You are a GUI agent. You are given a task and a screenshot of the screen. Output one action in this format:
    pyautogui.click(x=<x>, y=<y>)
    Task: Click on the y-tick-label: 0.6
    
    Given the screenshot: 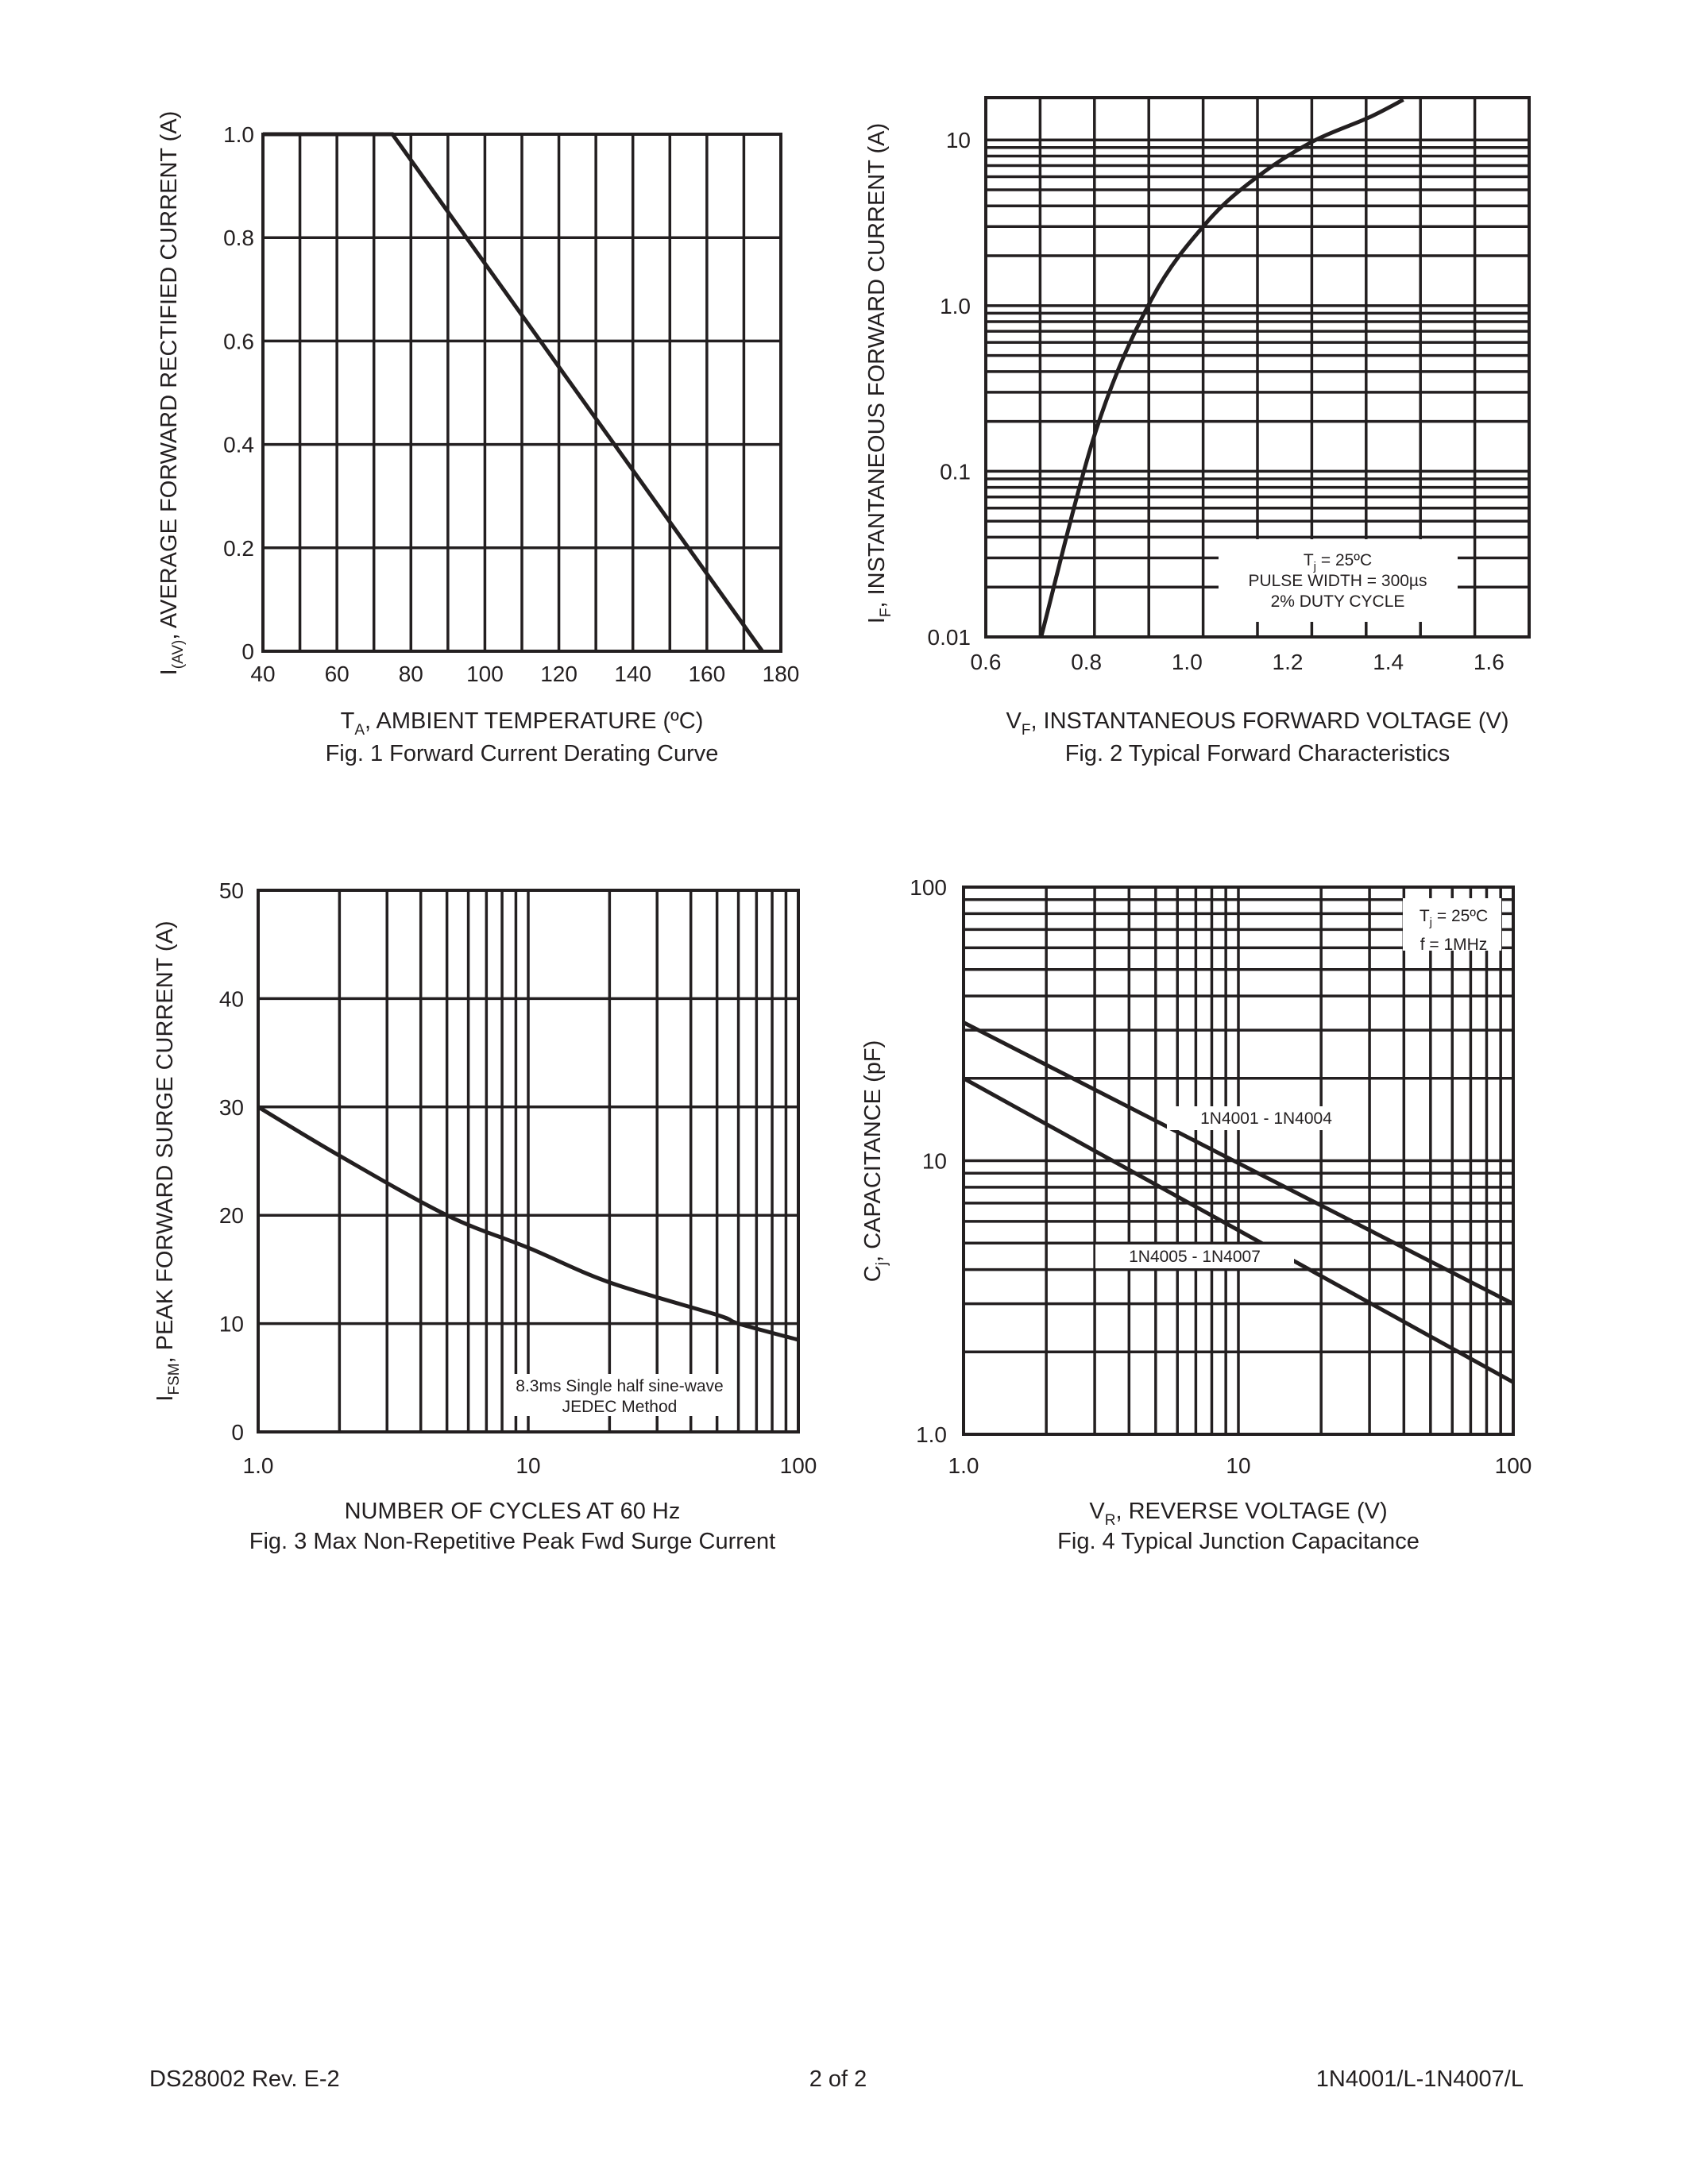 What is the action you would take?
    pyautogui.click(x=239, y=341)
    